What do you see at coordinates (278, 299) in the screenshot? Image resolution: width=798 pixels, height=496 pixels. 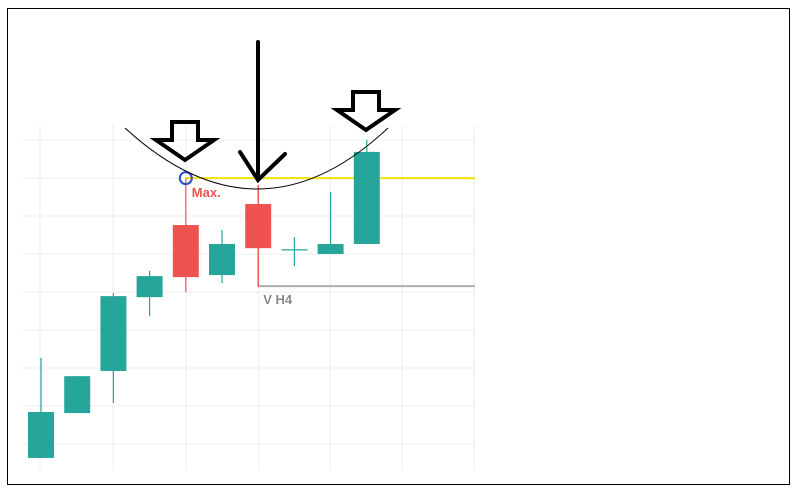 I see `level-label: V H4` at bounding box center [278, 299].